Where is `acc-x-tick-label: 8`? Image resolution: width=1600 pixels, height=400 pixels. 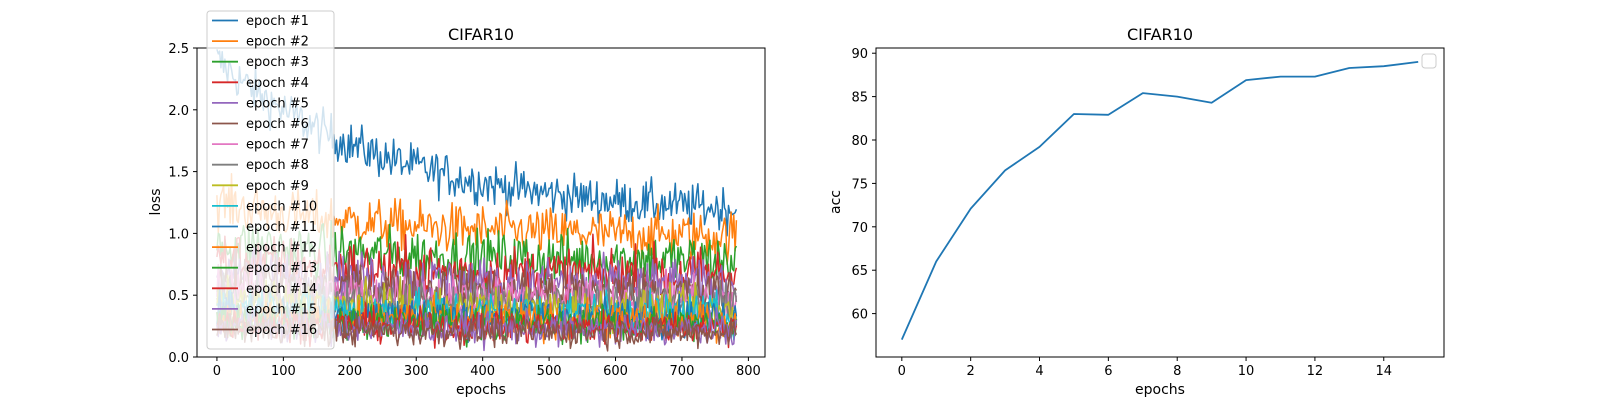 acc-x-tick-label: 8 is located at coordinates (1177, 371).